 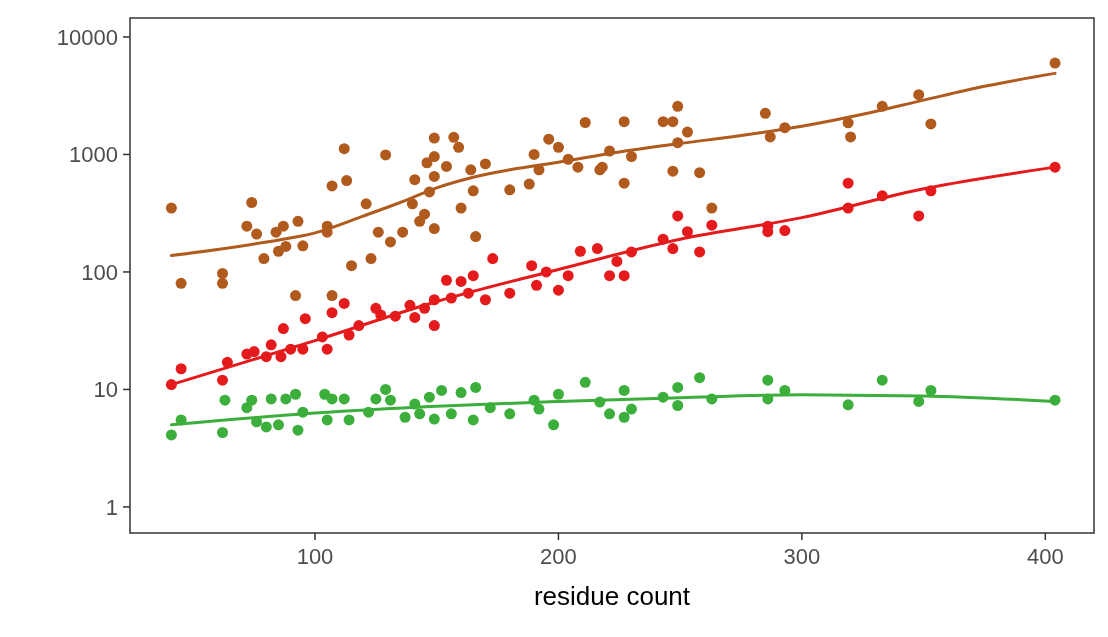 What do you see at coordinates (612, 596) in the screenshot?
I see `x-axis-title: residue count` at bounding box center [612, 596].